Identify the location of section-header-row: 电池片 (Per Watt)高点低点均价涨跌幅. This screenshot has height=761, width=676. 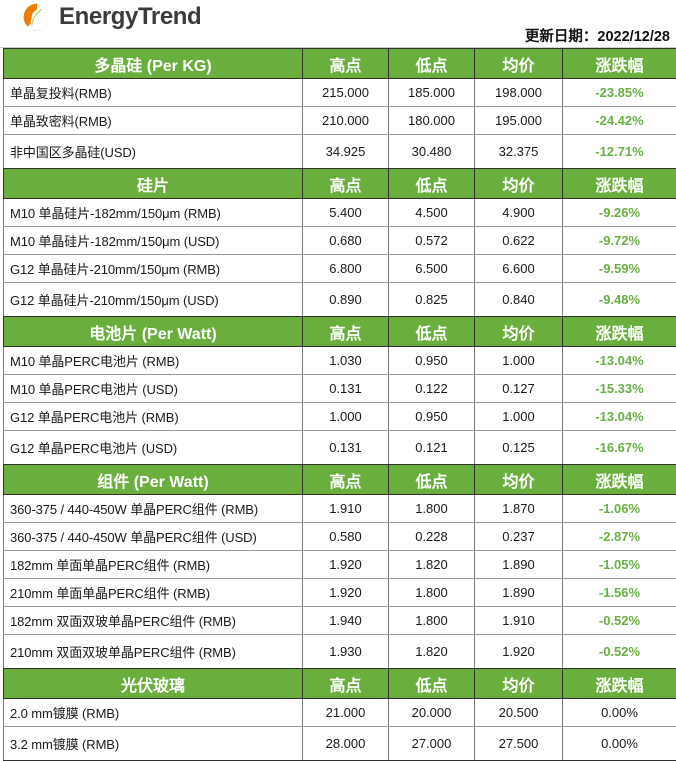
(340, 332).